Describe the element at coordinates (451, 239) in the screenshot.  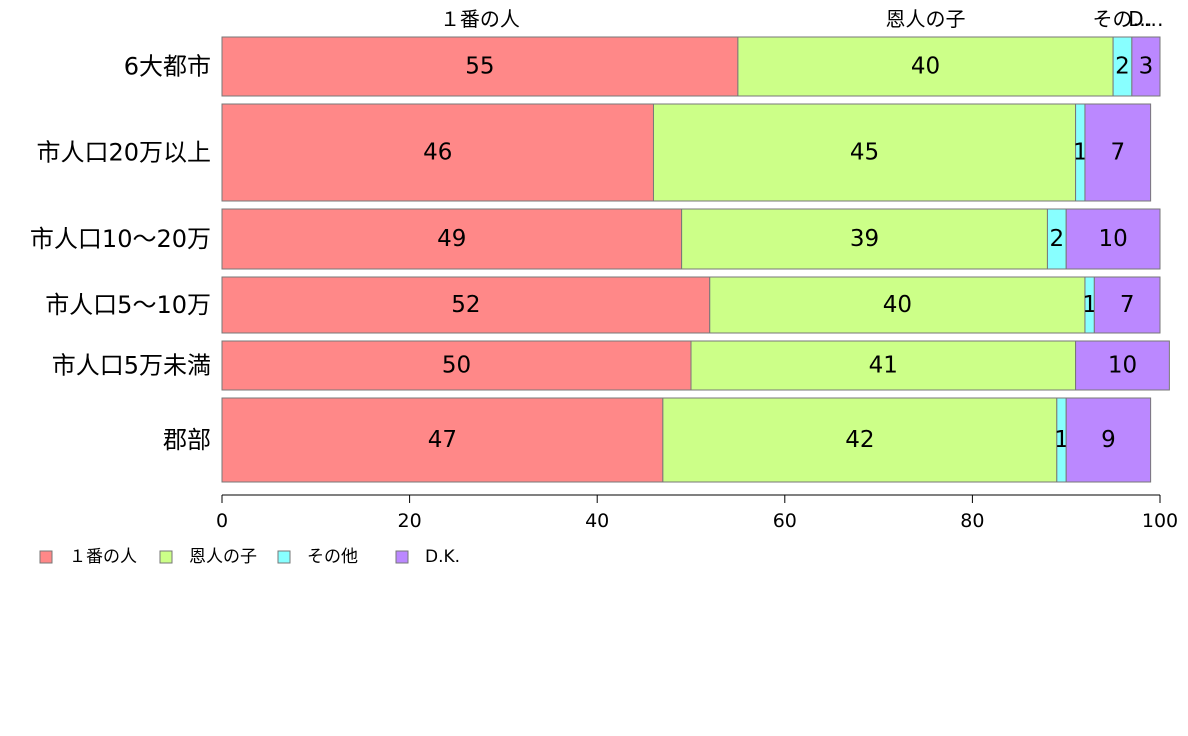
I see `data-label: 49` at that location.